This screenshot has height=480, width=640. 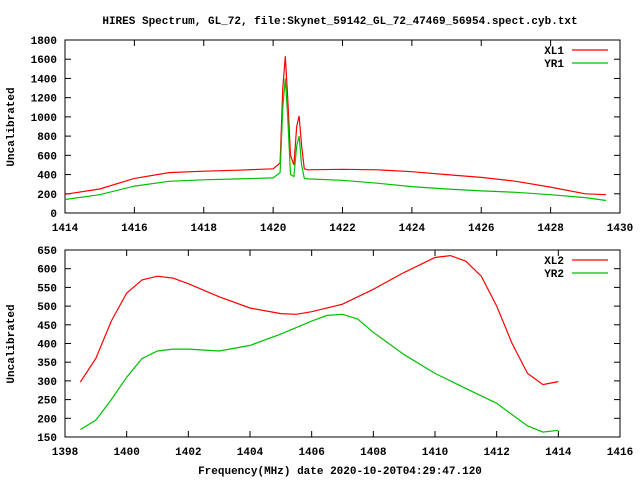 What do you see at coordinates (44, 42) in the screenshot?
I see `y-tick-label: 1800` at bounding box center [44, 42].